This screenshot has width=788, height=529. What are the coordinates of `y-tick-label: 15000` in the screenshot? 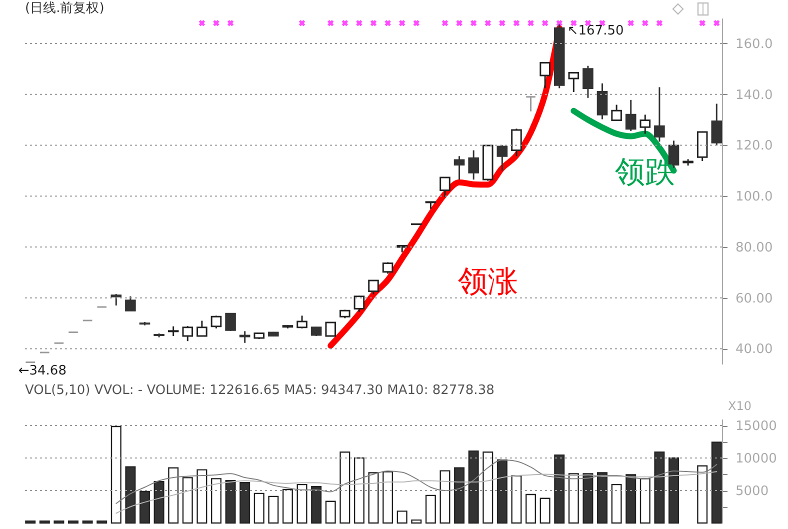 It's located at (756, 426).